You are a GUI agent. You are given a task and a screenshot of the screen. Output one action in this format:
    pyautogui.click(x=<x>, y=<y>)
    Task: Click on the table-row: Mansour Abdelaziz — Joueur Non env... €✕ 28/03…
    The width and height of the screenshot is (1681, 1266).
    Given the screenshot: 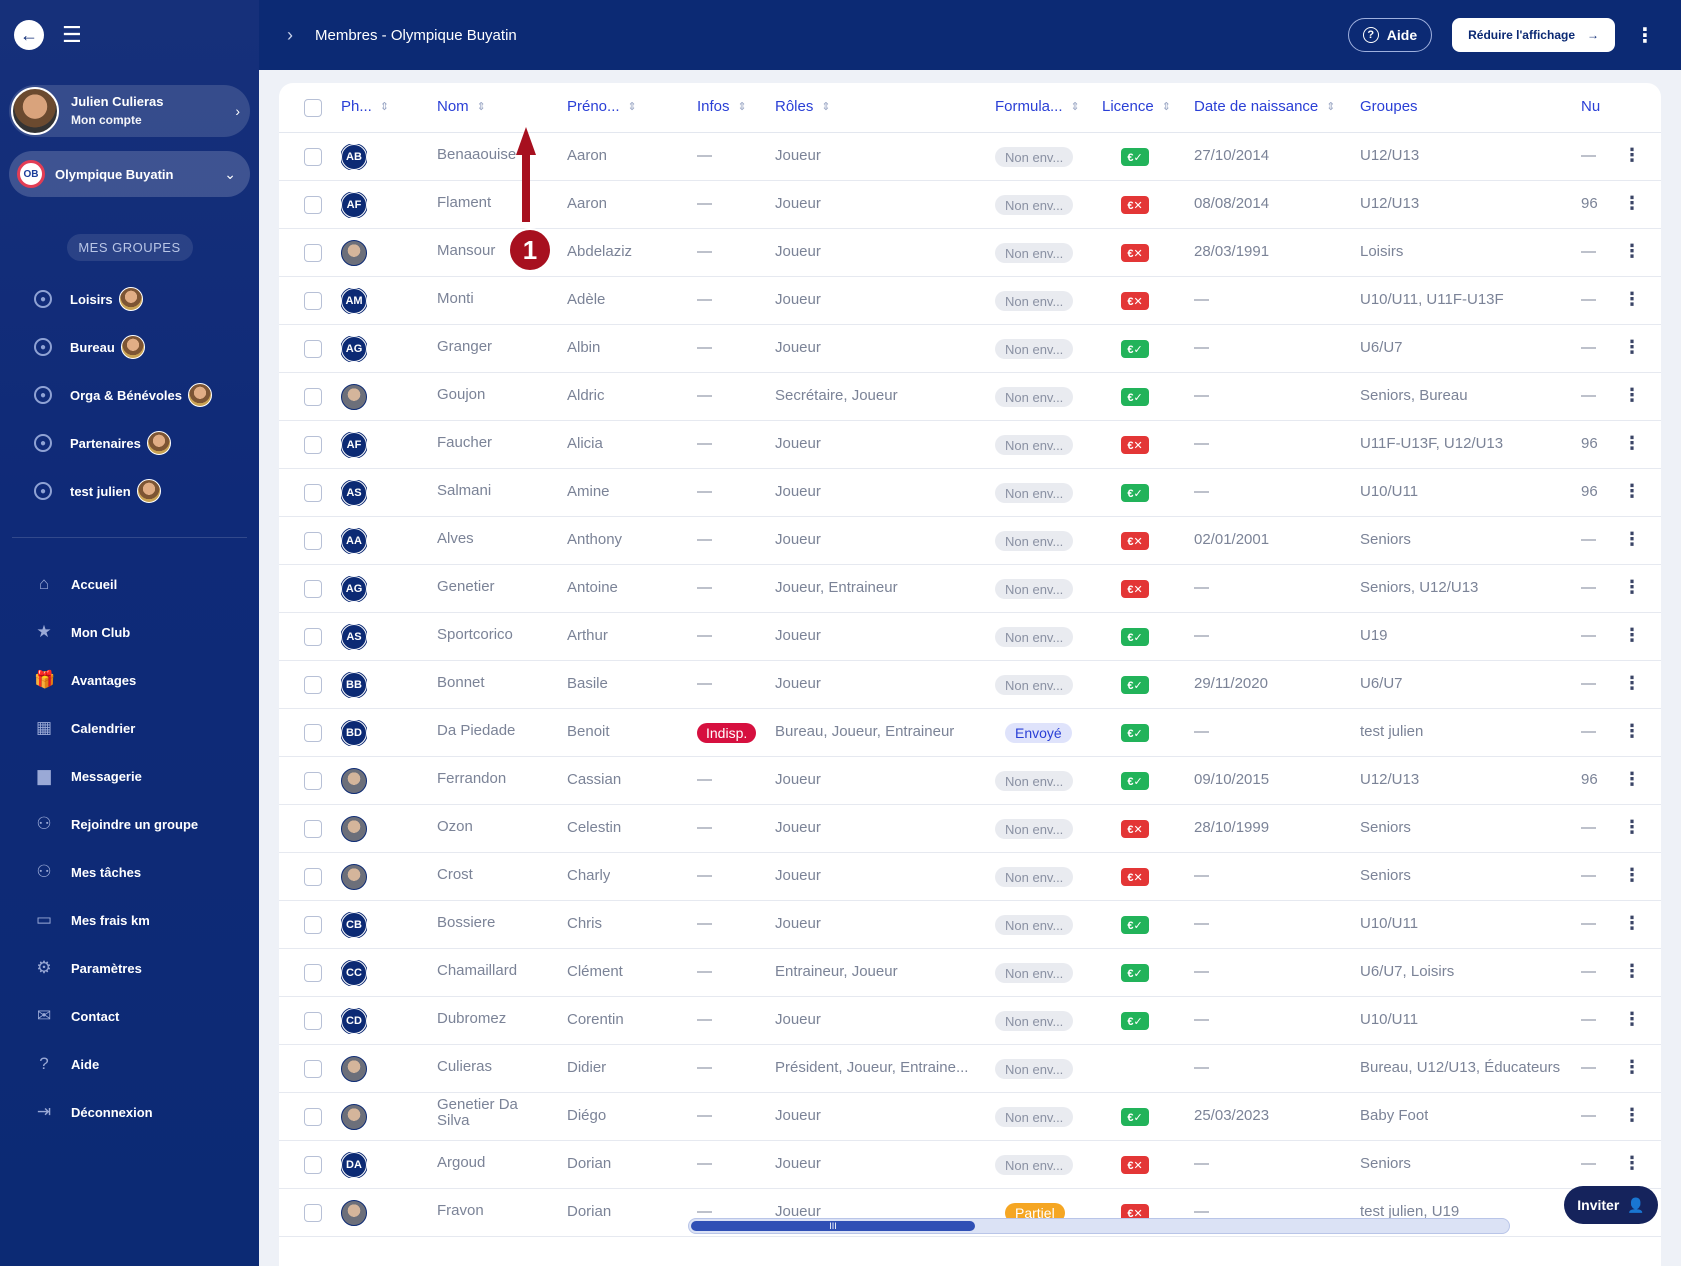 What is the action you would take?
    pyautogui.click(x=970, y=253)
    